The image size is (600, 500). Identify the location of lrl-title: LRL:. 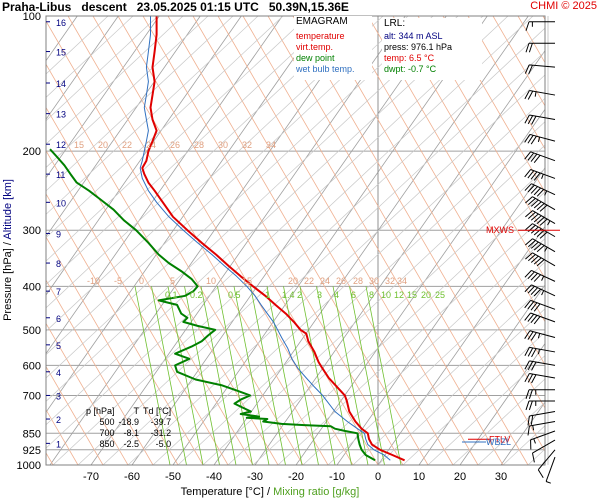
(395, 23).